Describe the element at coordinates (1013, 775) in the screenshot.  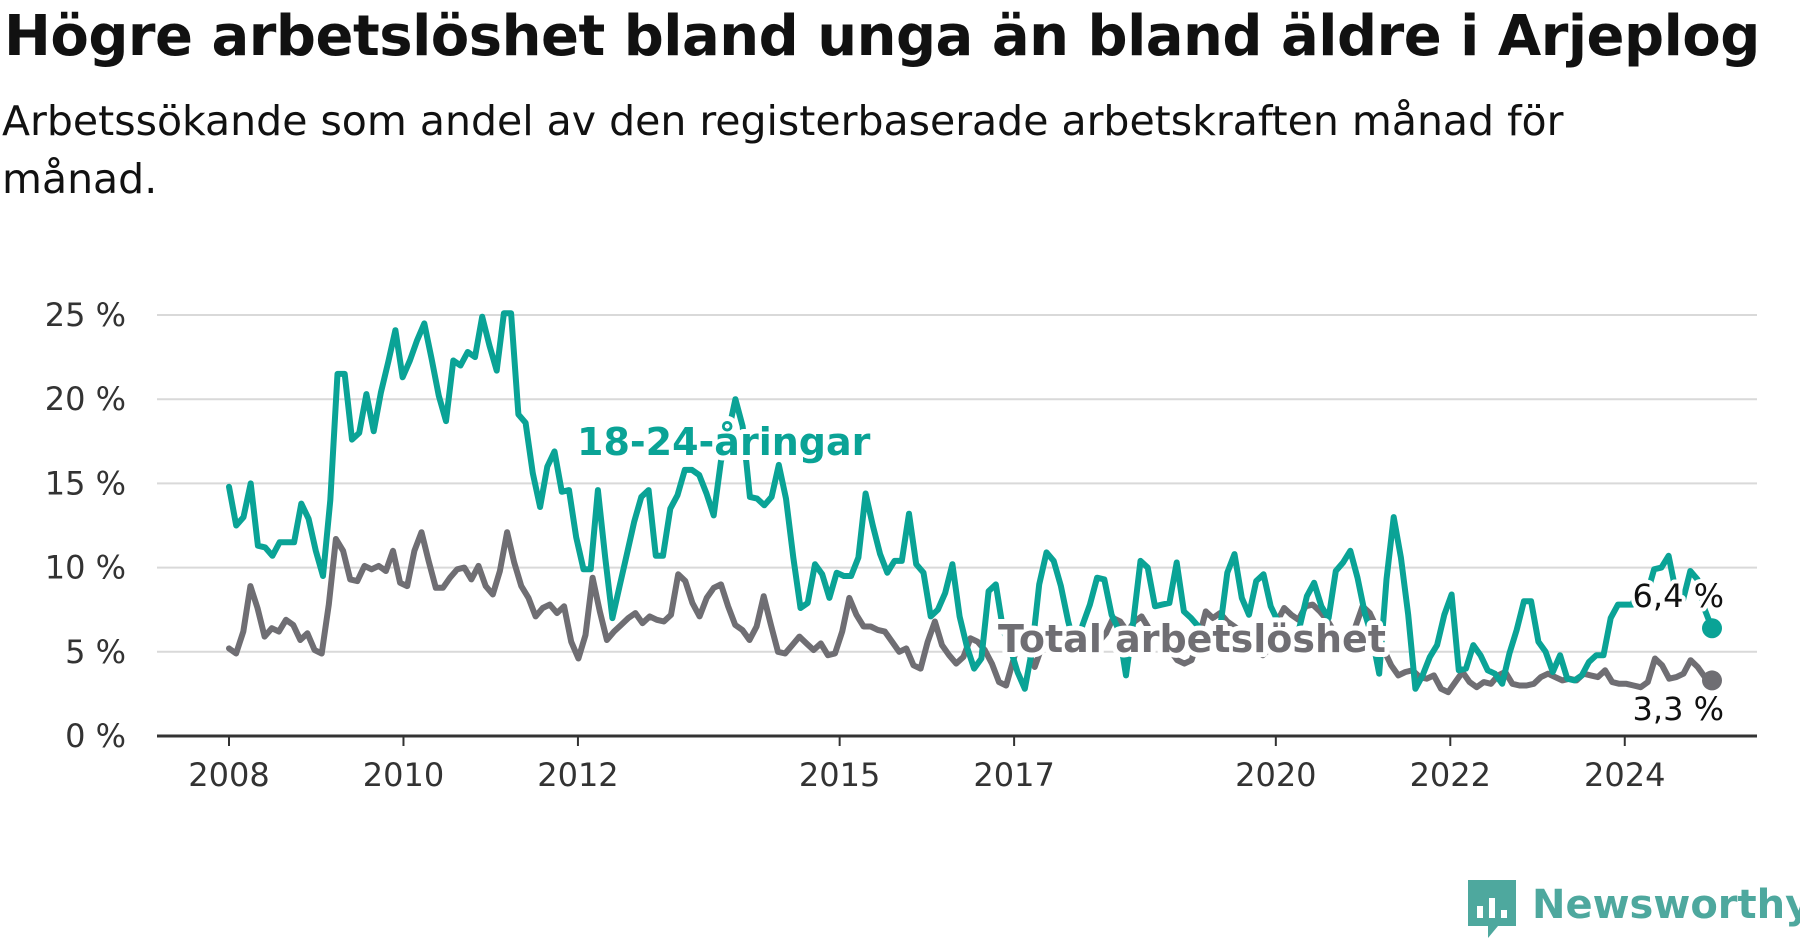
I see `x-tick-label: 2017` at that location.